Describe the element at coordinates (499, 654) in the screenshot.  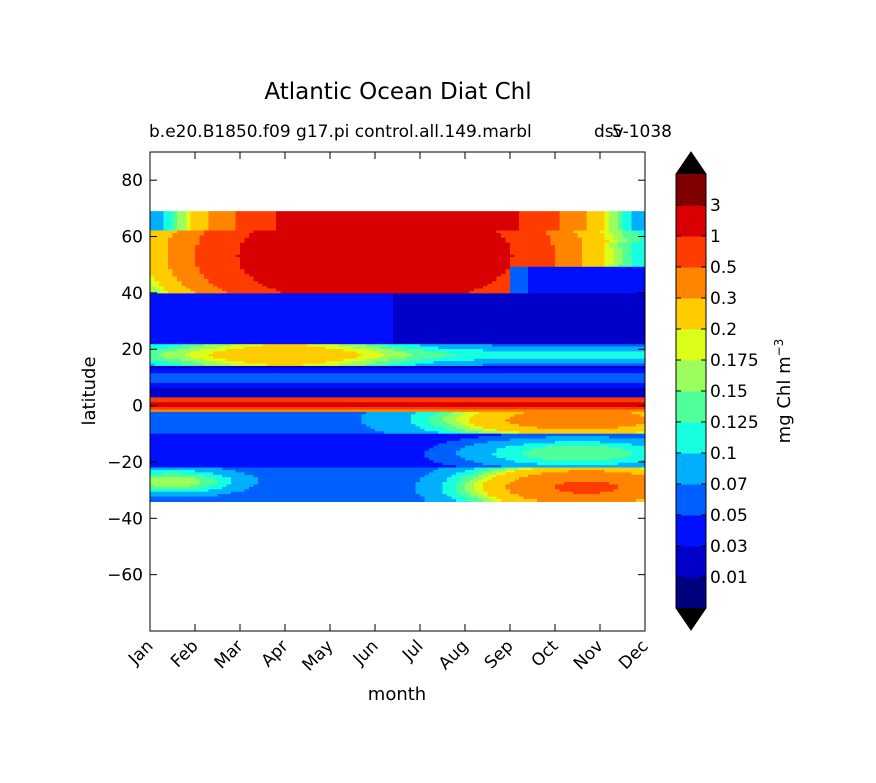
I see `x-tick-label: Sep` at that location.